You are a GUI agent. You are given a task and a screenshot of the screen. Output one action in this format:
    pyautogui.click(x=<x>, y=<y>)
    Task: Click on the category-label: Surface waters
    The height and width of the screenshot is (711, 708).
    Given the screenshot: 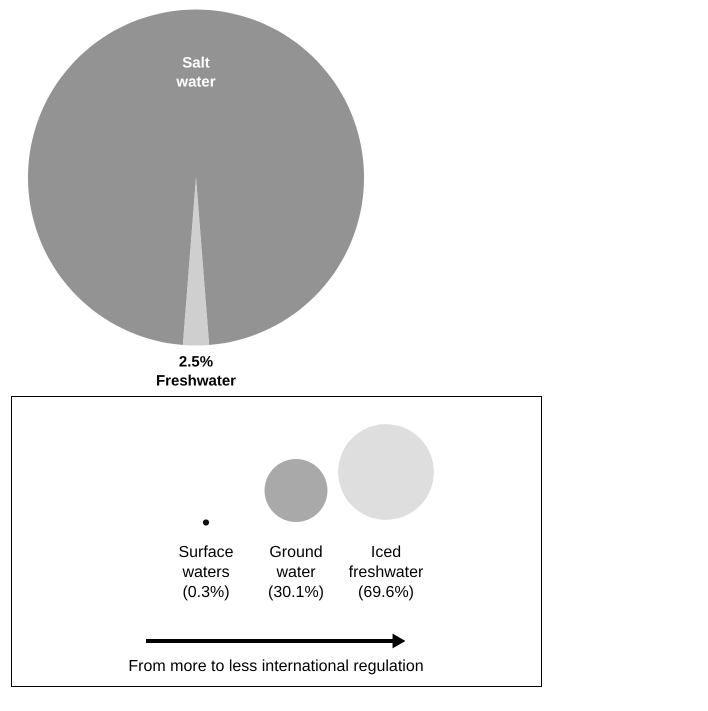 What is the action you would take?
    pyautogui.click(x=206, y=562)
    